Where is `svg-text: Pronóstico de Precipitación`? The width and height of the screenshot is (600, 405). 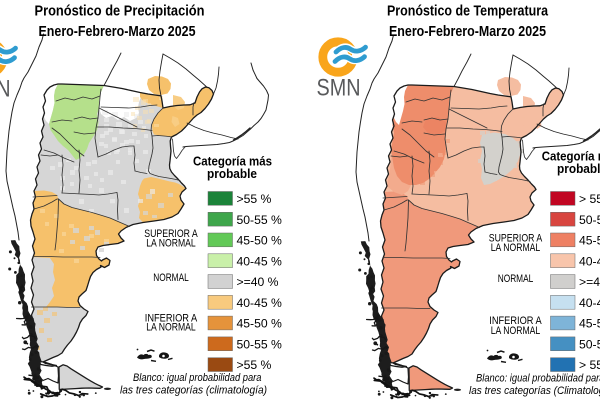 svg-text: Pronóstico de Precipitación is located at coordinates (120, 11).